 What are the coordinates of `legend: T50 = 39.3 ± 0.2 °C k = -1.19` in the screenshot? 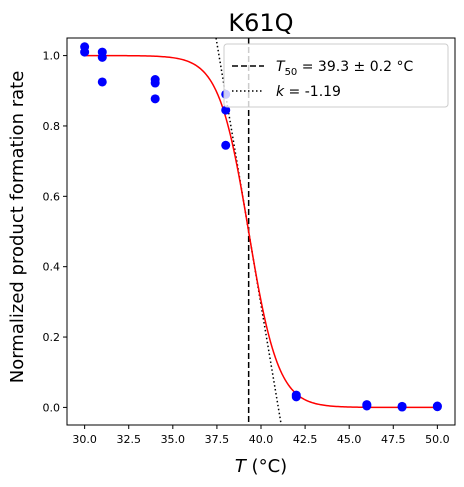 It's located at (336, 75).